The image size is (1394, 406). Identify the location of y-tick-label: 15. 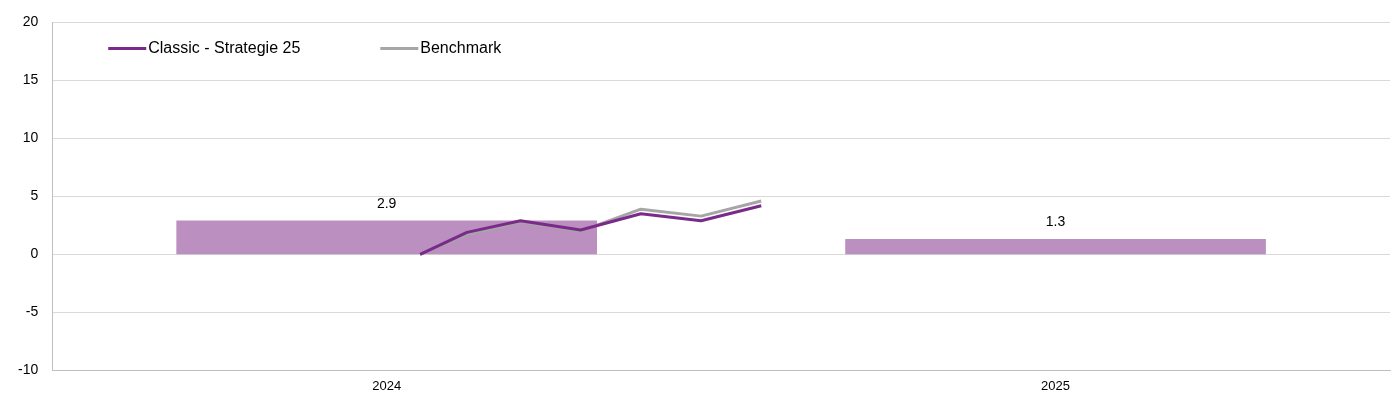
(30, 79).